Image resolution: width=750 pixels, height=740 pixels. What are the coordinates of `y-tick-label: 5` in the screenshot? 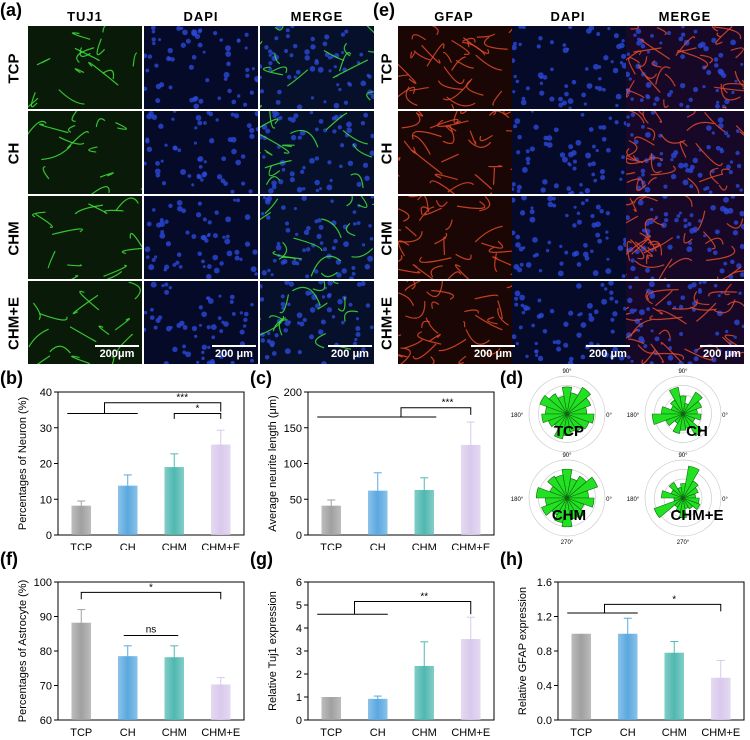 It's located at (299, 606).